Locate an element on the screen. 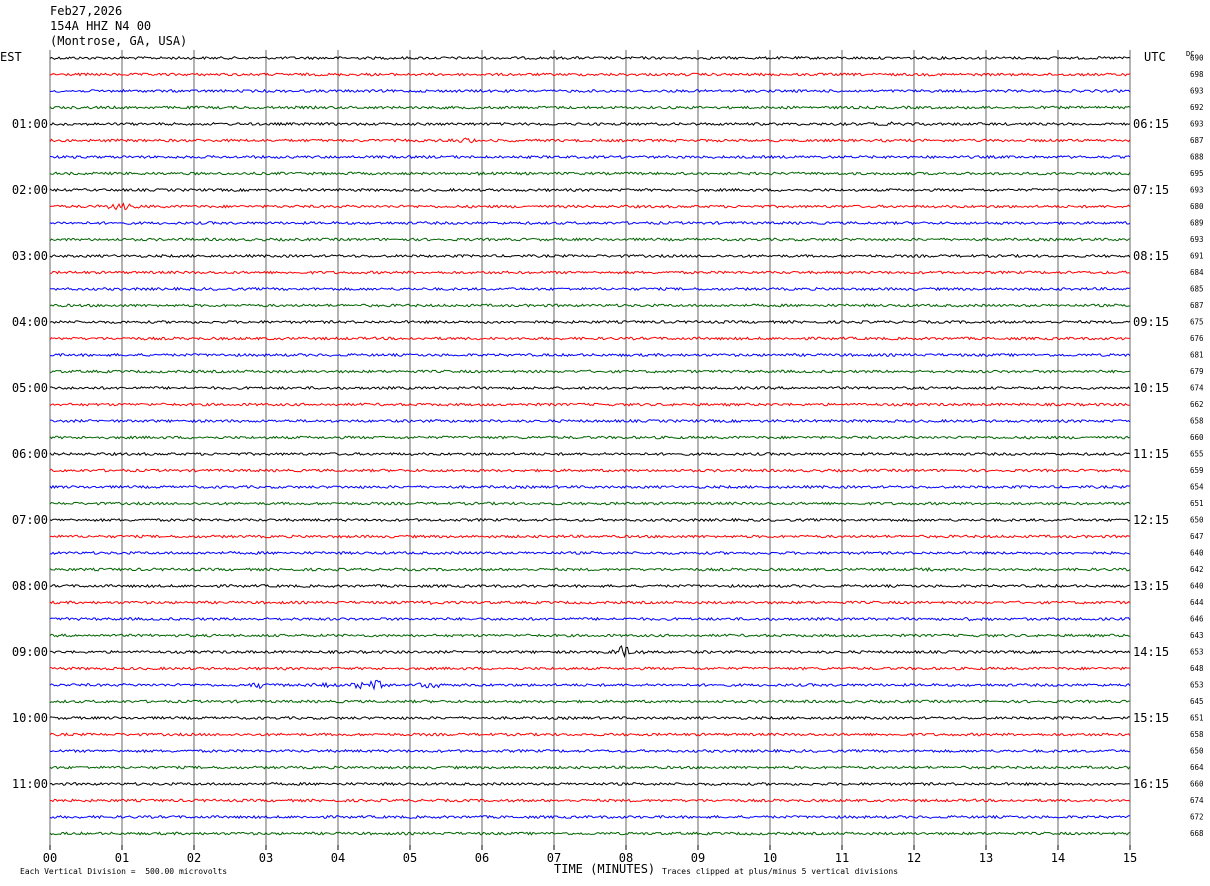  dc-offset-label: 655 is located at coordinates (1197, 454).